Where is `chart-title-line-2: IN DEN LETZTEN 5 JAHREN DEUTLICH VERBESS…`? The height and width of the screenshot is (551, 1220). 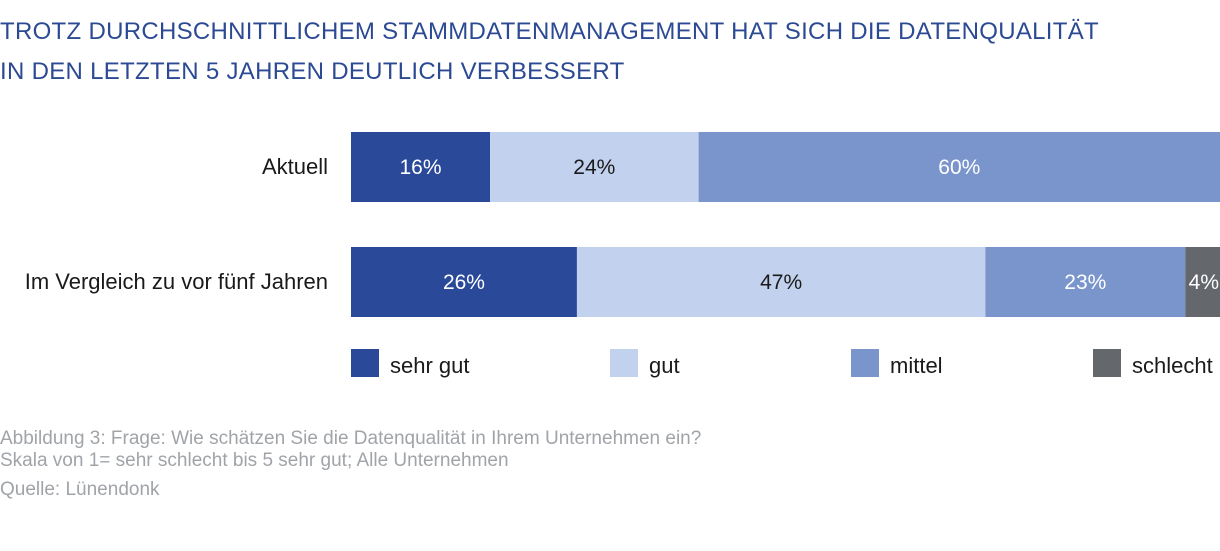
chart-title-line-2: IN DEN LETZTEN 5 JAHREN DEUTLICH VERBESS… is located at coordinates (312, 71).